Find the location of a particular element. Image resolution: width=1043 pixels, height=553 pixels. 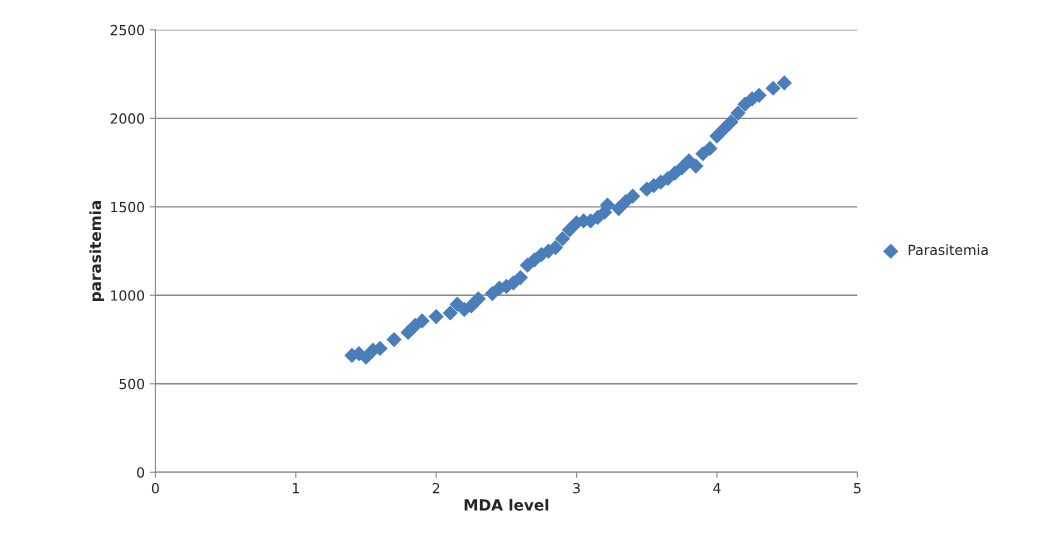

x-tick-label: 3 is located at coordinates (576, 488).